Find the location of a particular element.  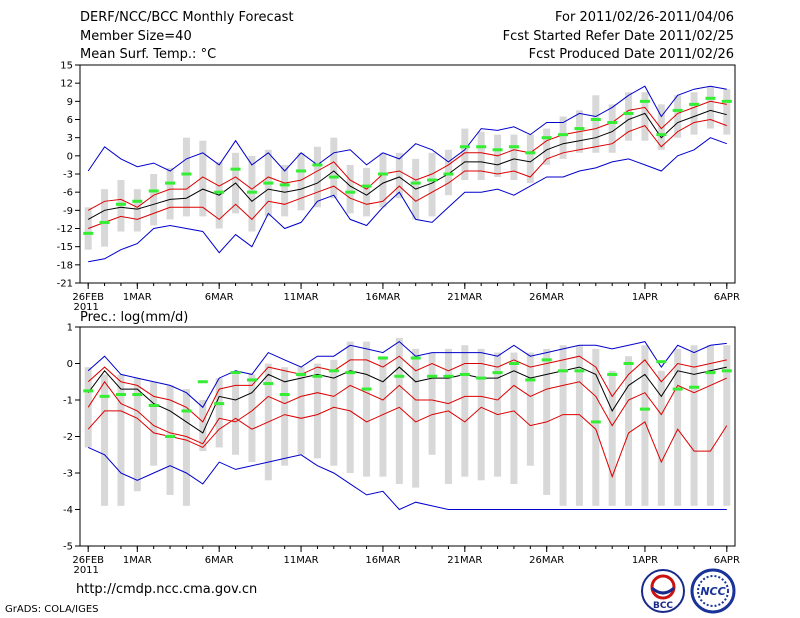

temp-ytick-label-0: 0 is located at coordinates (70, 156).